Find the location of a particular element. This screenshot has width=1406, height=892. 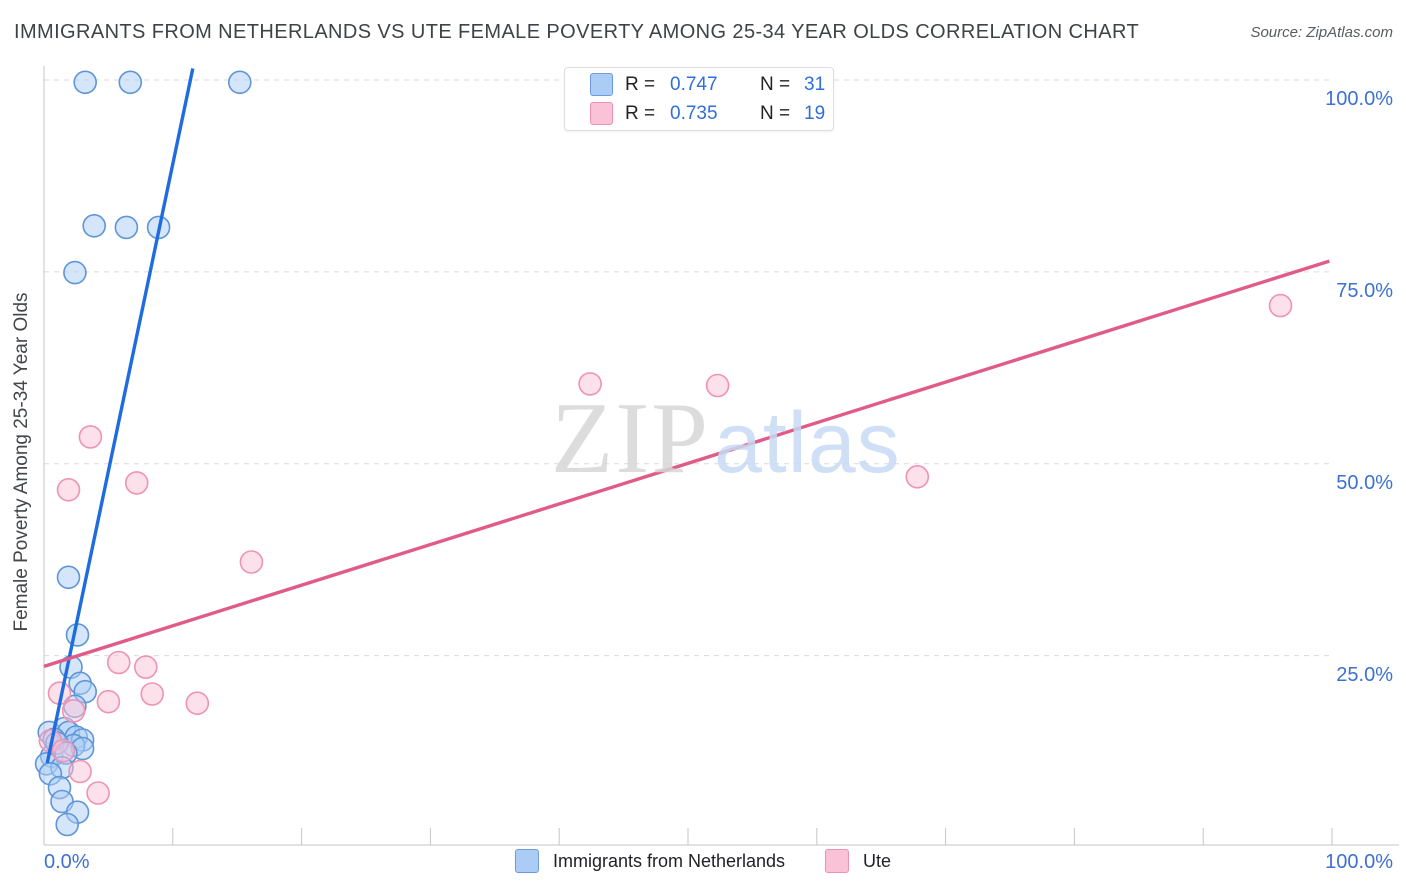

x-tick-label-0: 0.0% is located at coordinates (67, 862).